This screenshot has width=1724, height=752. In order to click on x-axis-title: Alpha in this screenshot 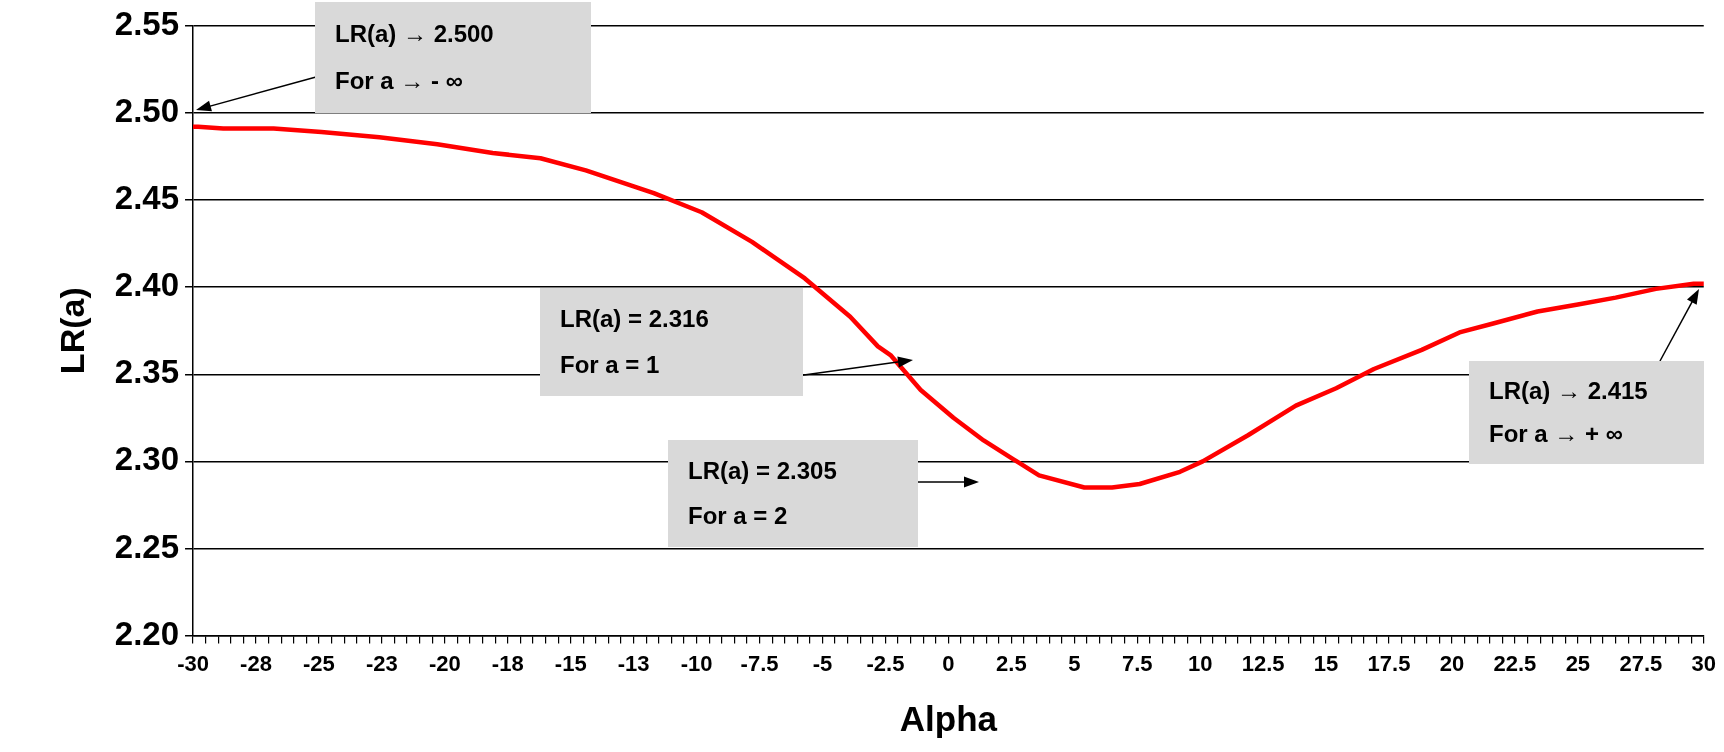, I will do `click(948, 718)`.